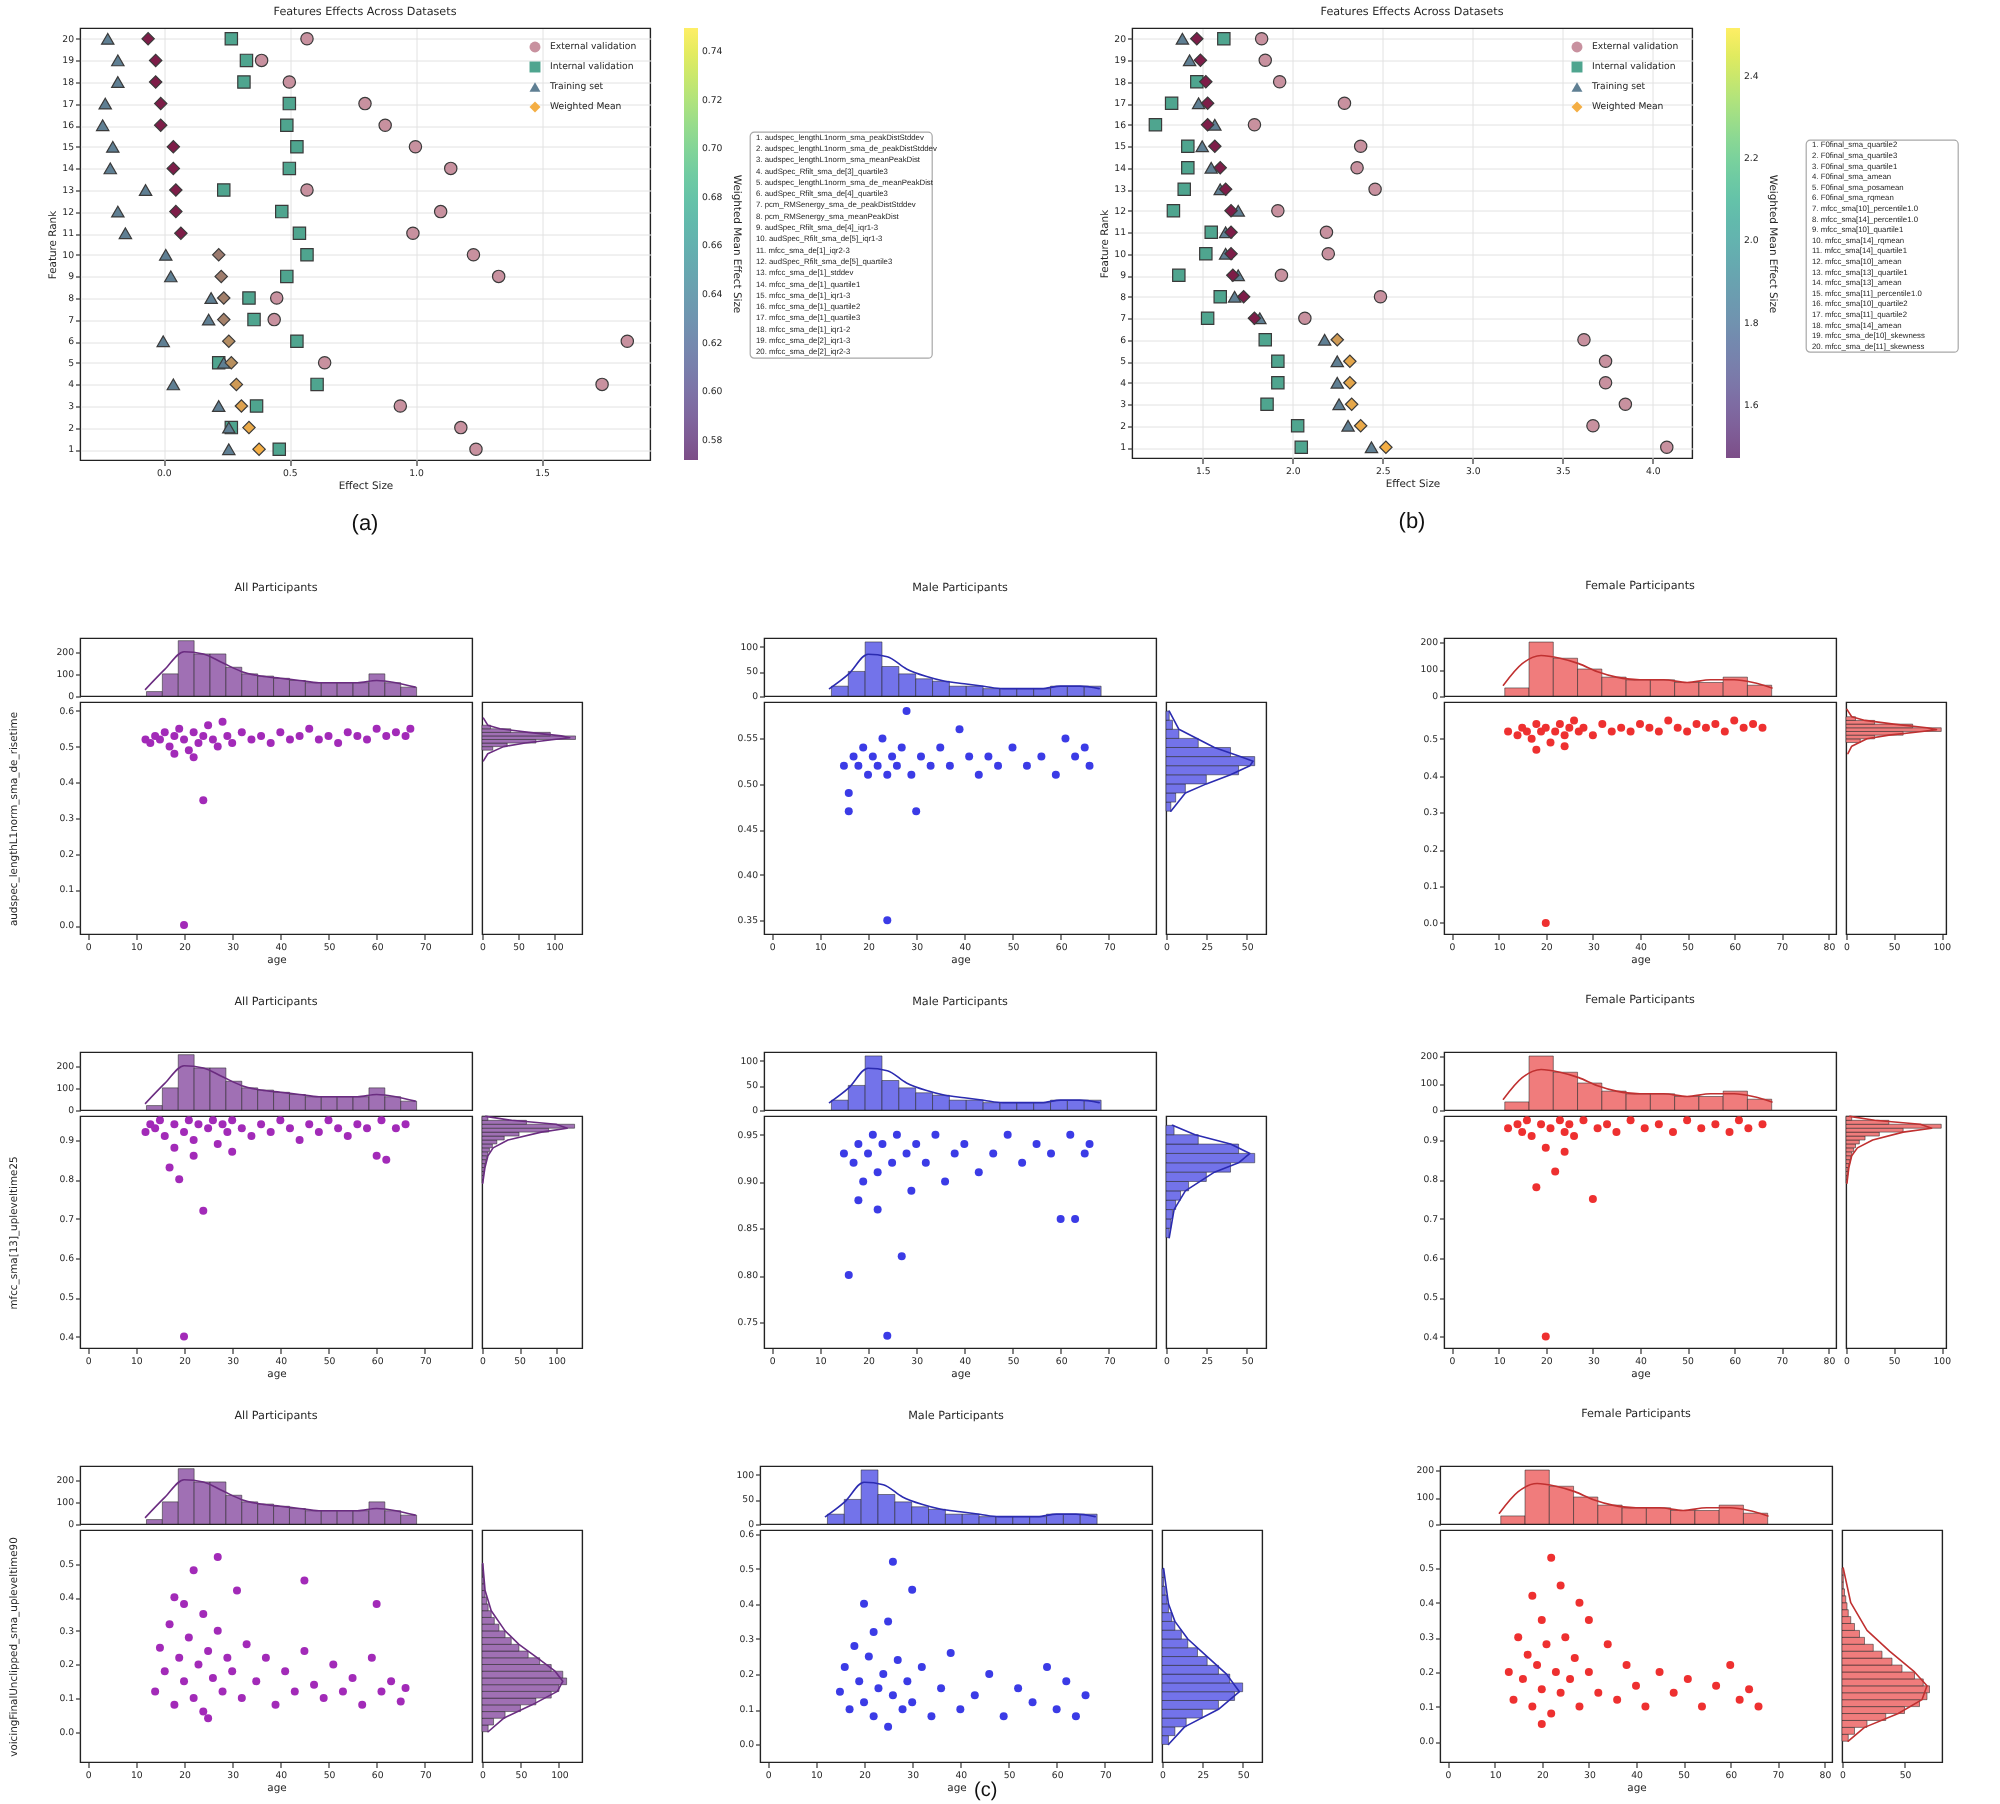  Describe the element at coordinates (986, 1791) in the screenshot. I see `text: (c)` at that location.